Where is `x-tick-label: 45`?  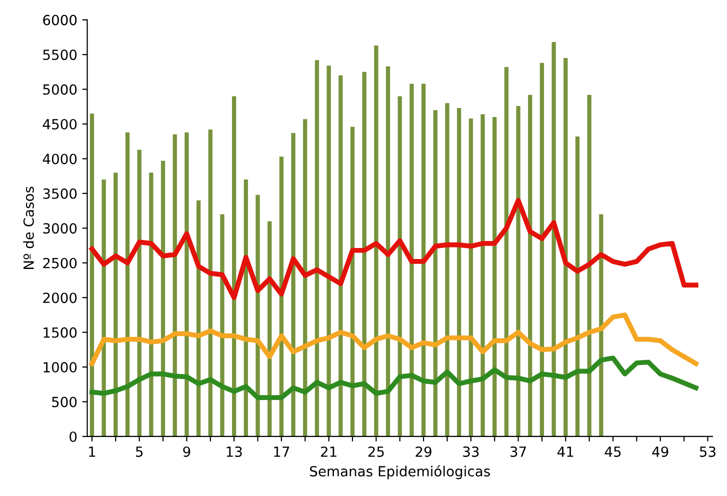
x-tick-label: 45 is located at coordinates (612, 451).